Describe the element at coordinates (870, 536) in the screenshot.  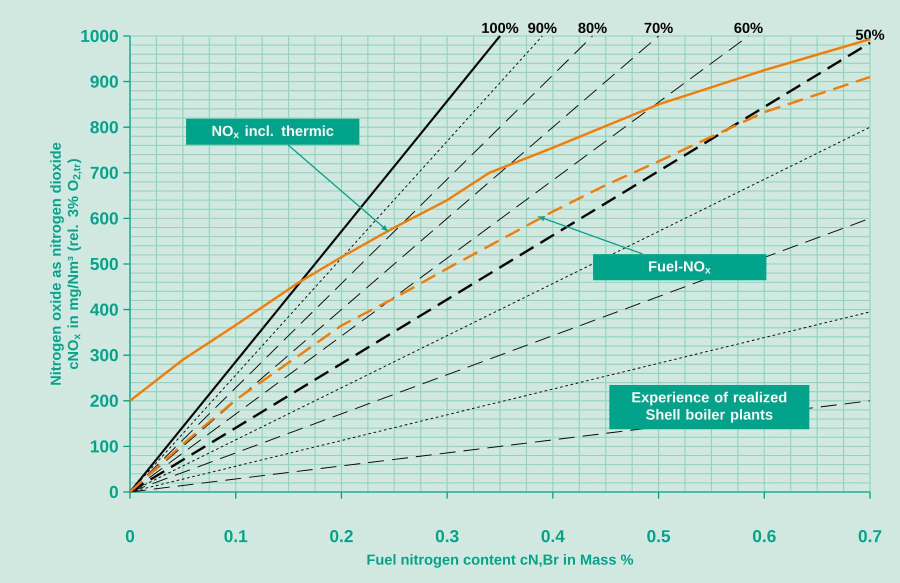
I see `x-tick-label: 0.7` at that location.